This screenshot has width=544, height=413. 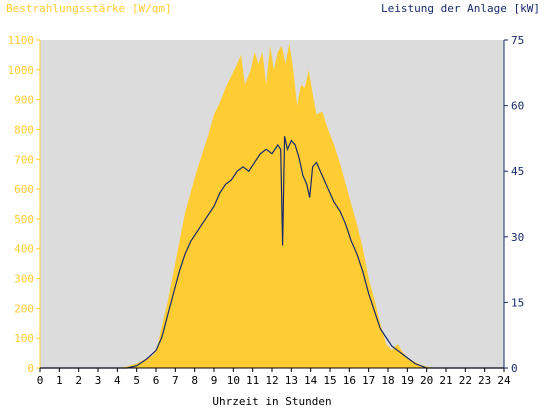 What do you see at coordinates (24, 249) in the screenshot?
I see `left-tick-label: 400` at bounding box center [24, 249].